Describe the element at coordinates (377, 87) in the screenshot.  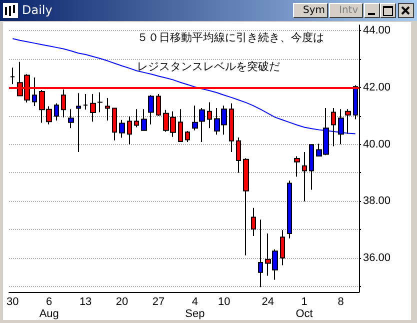
I see `y-tick-label: 42.00` at that location.